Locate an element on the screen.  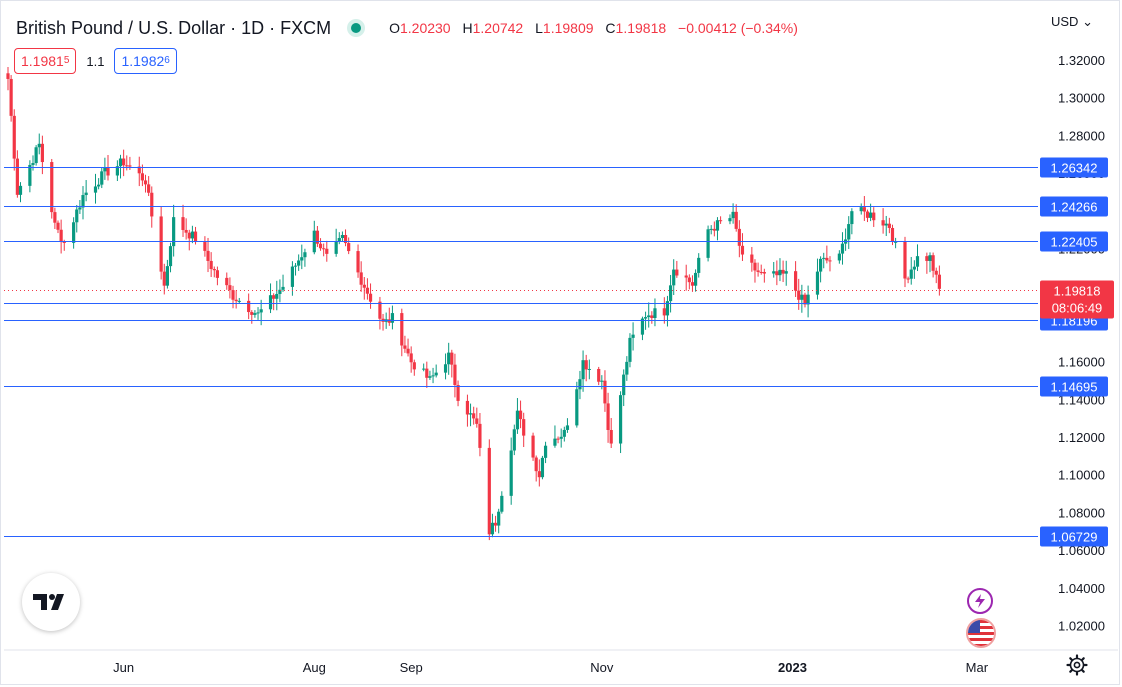
buy-button: 1.19826 is located at coordinates (145, 61).